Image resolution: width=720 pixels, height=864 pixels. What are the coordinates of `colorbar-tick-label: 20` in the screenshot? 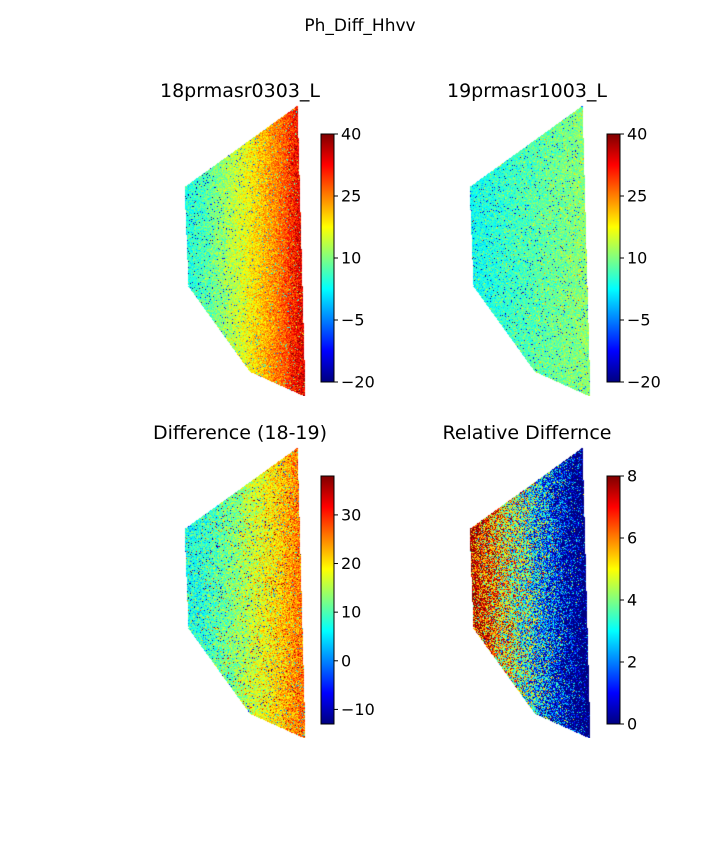 It's located at (351, 563).